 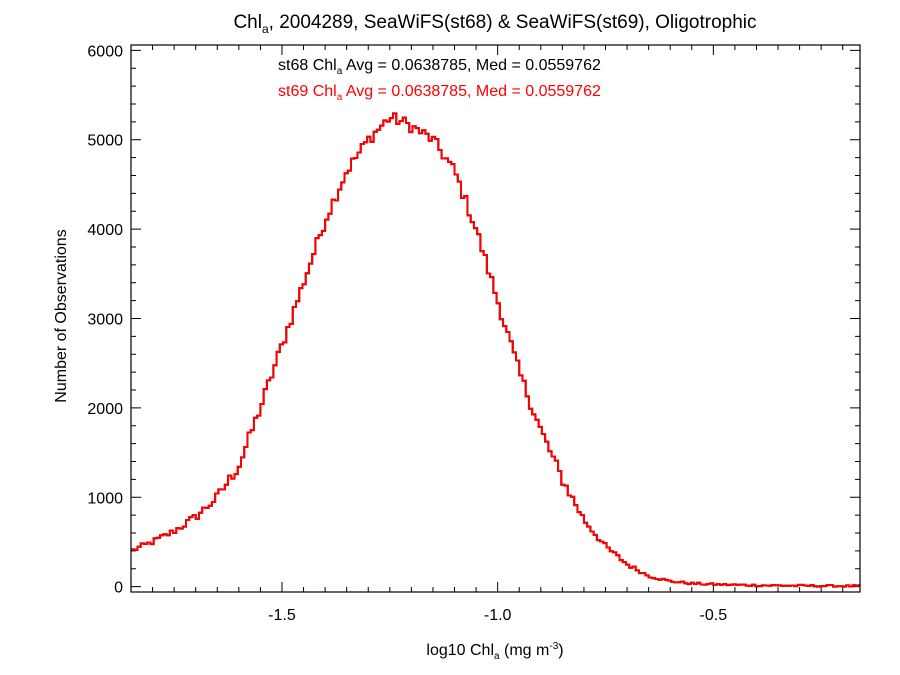 What do you see at coordinates (494, 651) in the screenshot?
I see `x-axis-label: log10 Chla (mg m-3)` at bounding box center [494, 651].